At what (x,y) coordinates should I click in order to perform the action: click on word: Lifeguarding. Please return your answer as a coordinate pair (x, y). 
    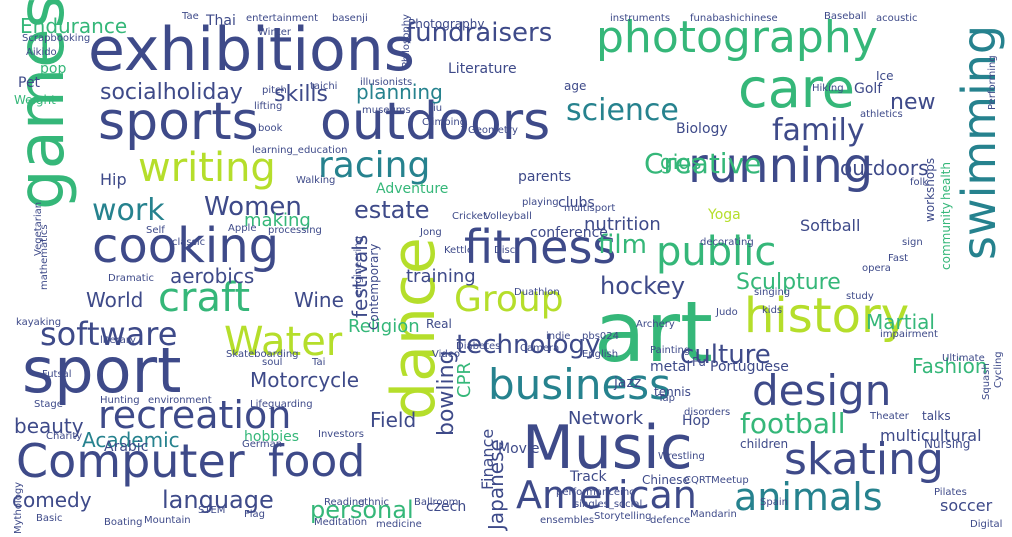
    Looking at the image, I should click on (281, 404).